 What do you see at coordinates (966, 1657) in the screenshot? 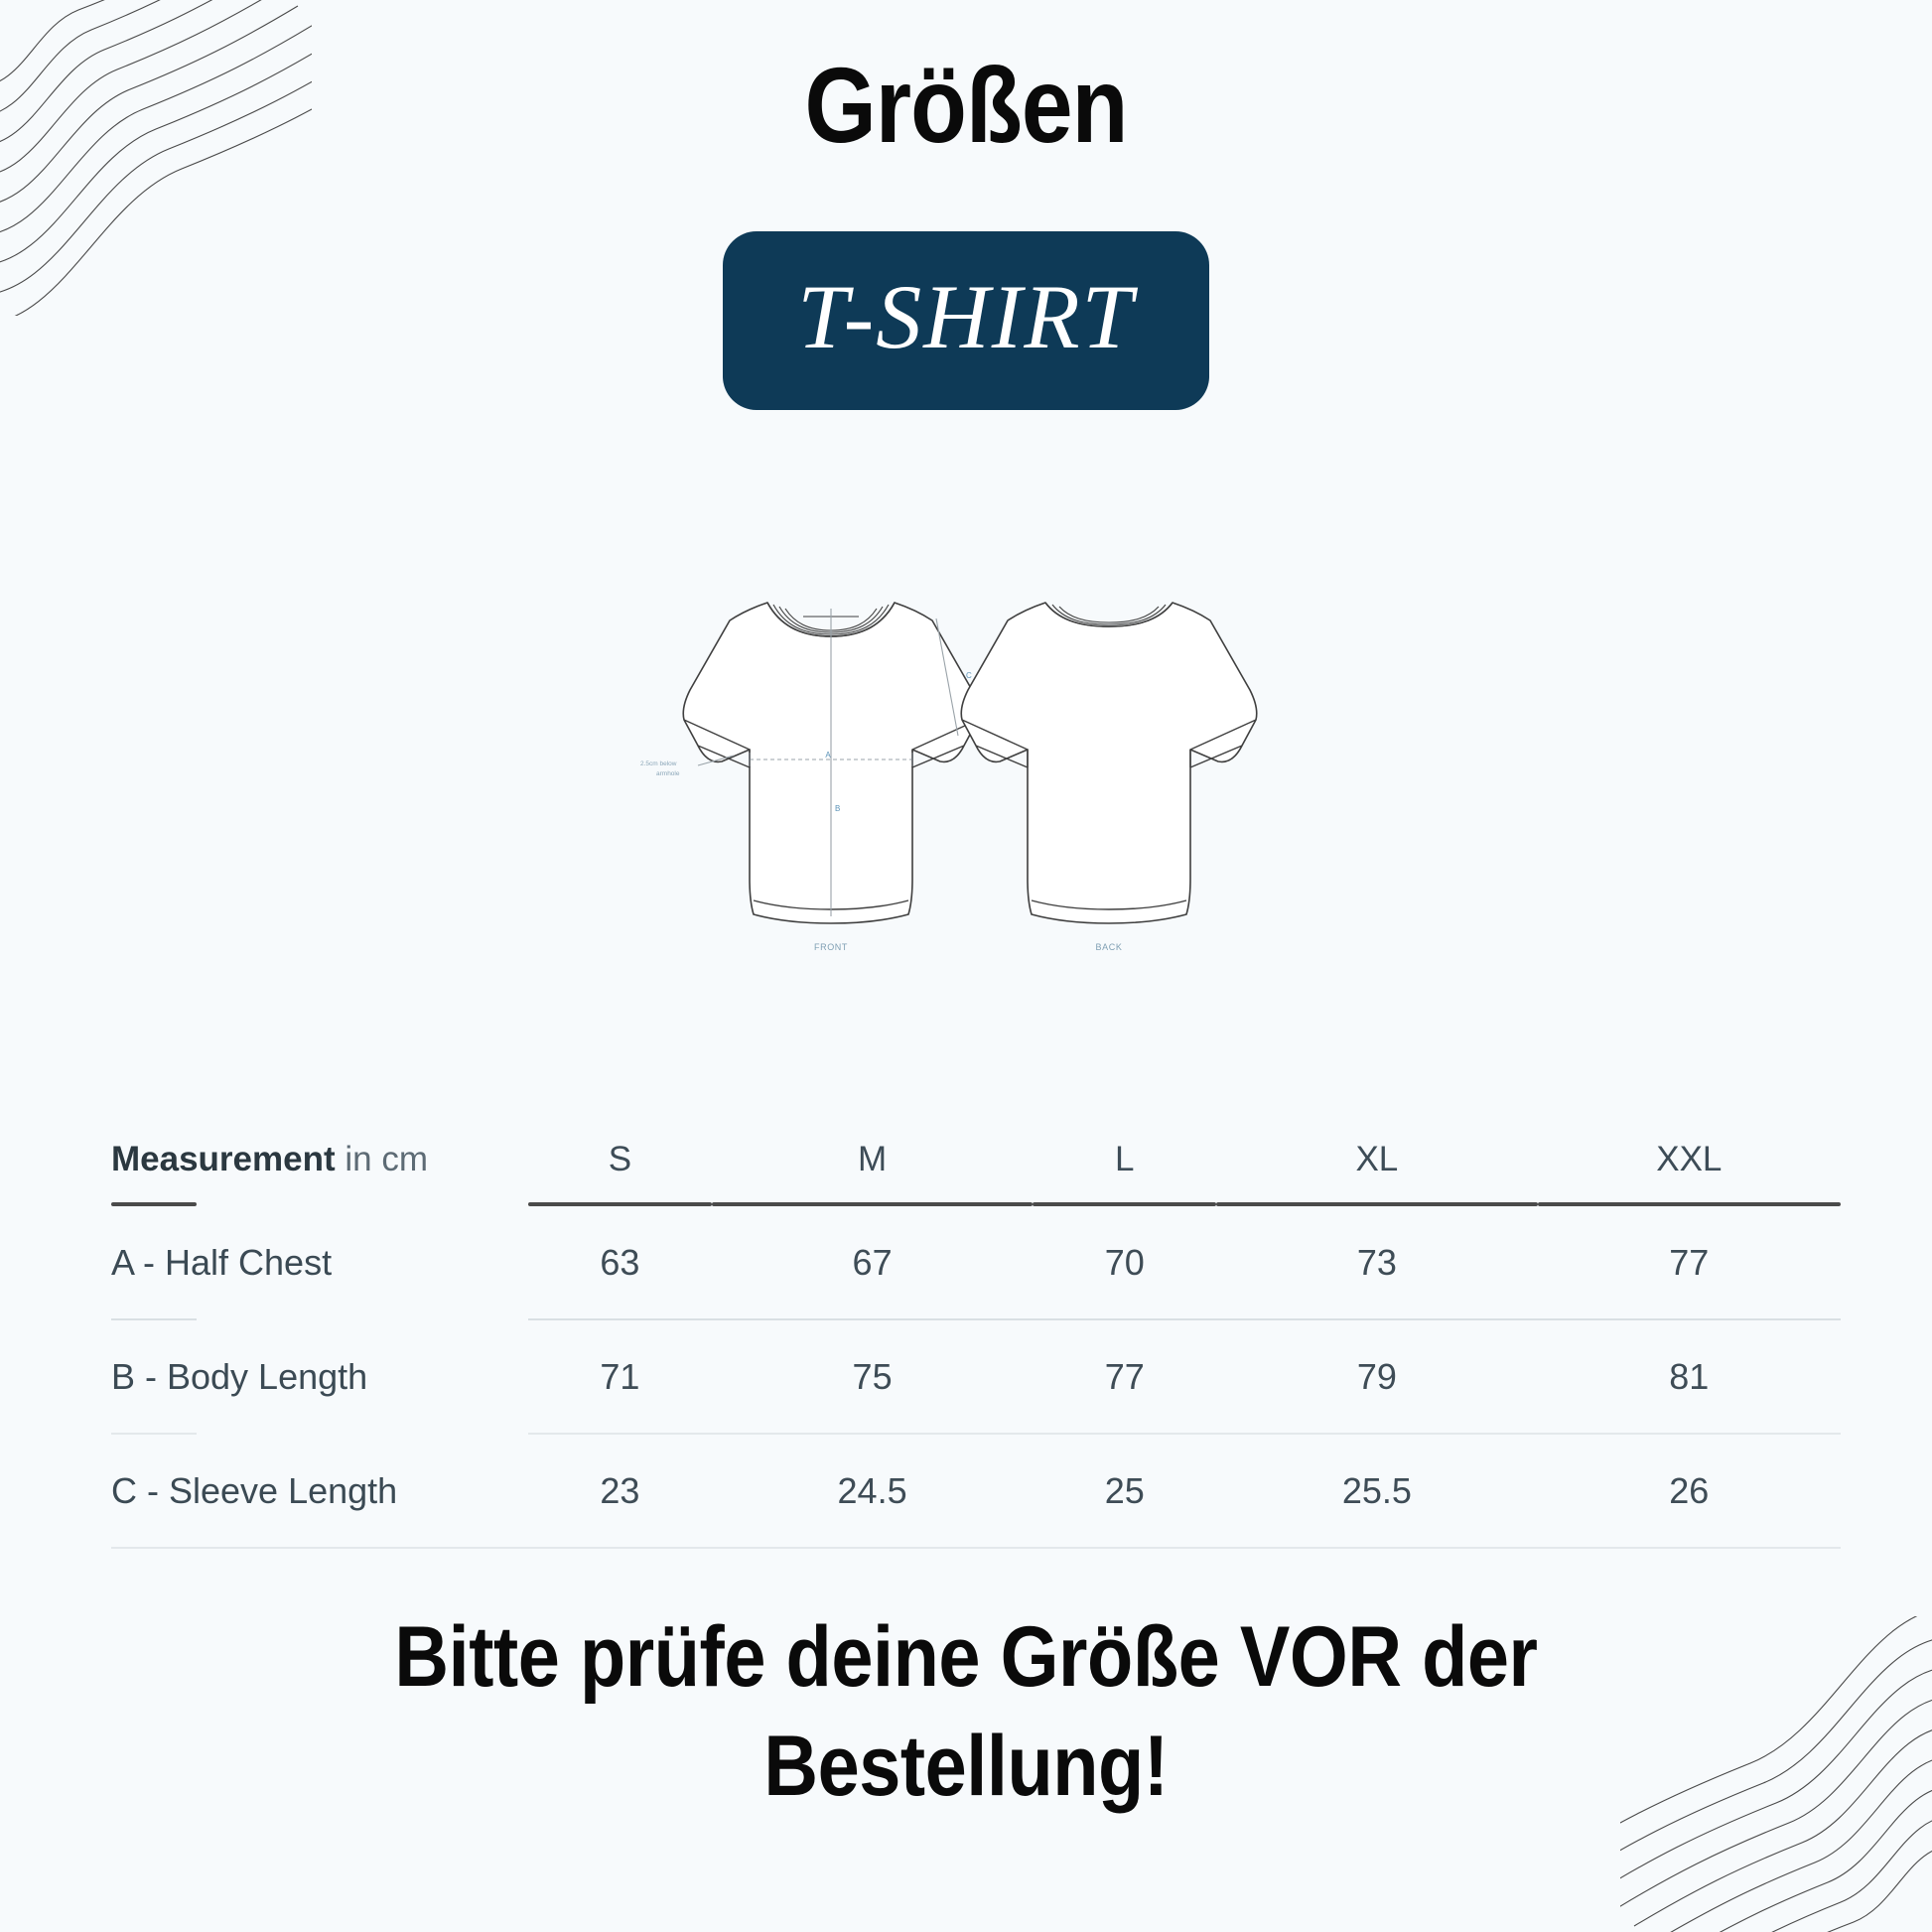
I see `order-warning-line1: Bitte prüfe deine Größe VOR der` at bounding box center [966, 1657].